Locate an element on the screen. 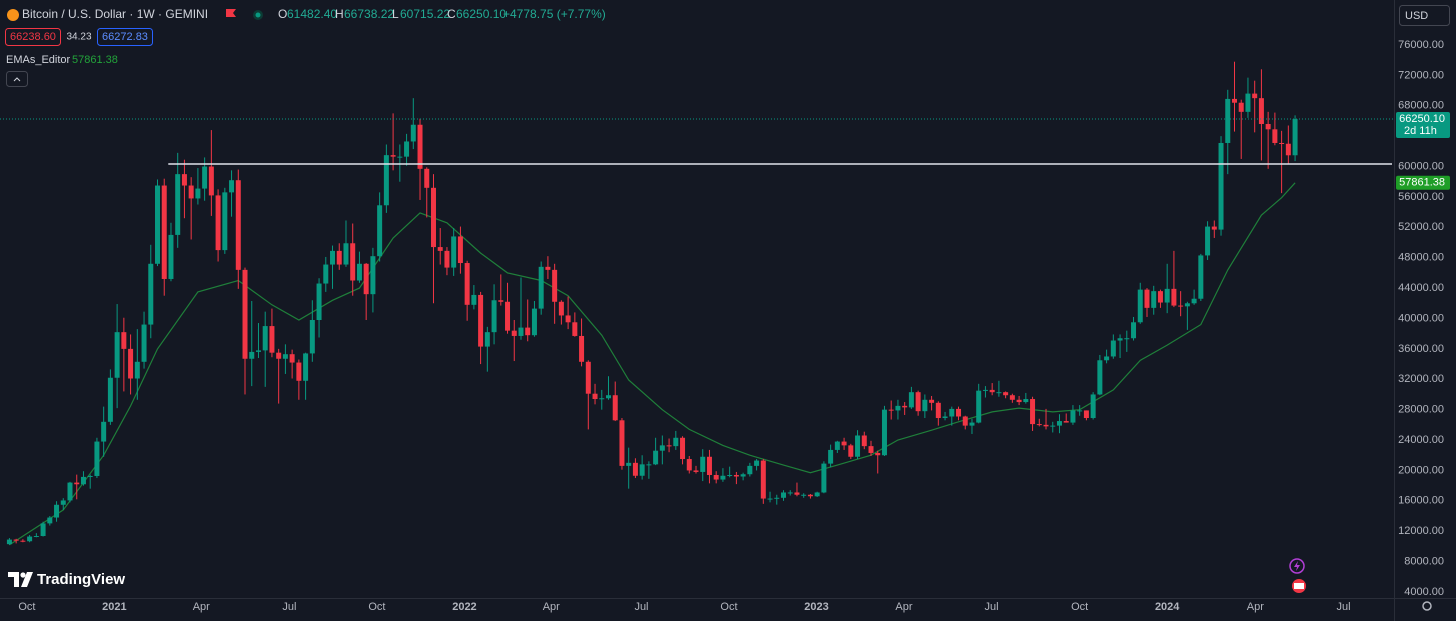 The width and height of the screenshot is (1456, 621). flag-icon is located at coordinates (231, 13).